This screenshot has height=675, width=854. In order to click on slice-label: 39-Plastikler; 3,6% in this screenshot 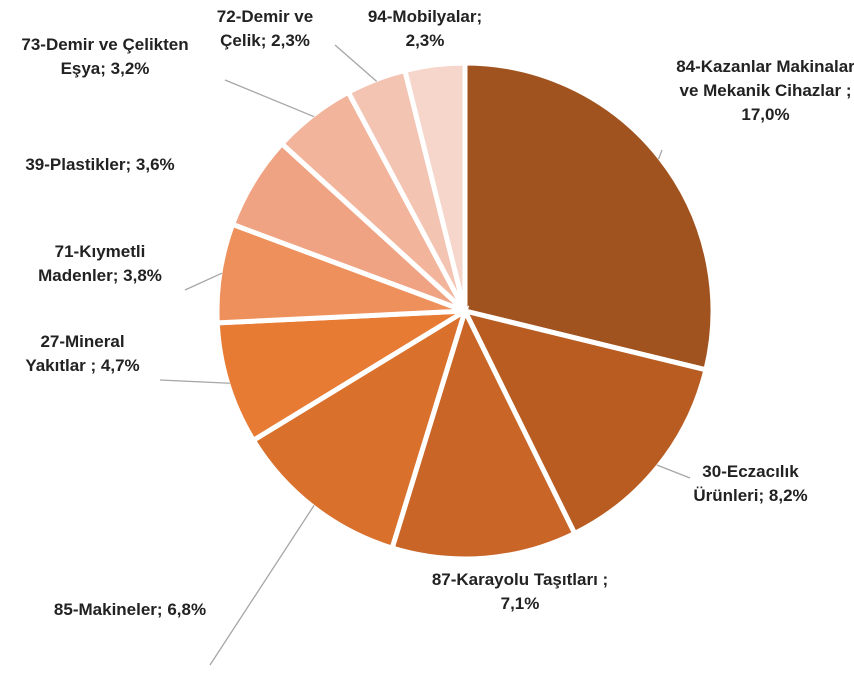, I will do `click(100, 165)`.